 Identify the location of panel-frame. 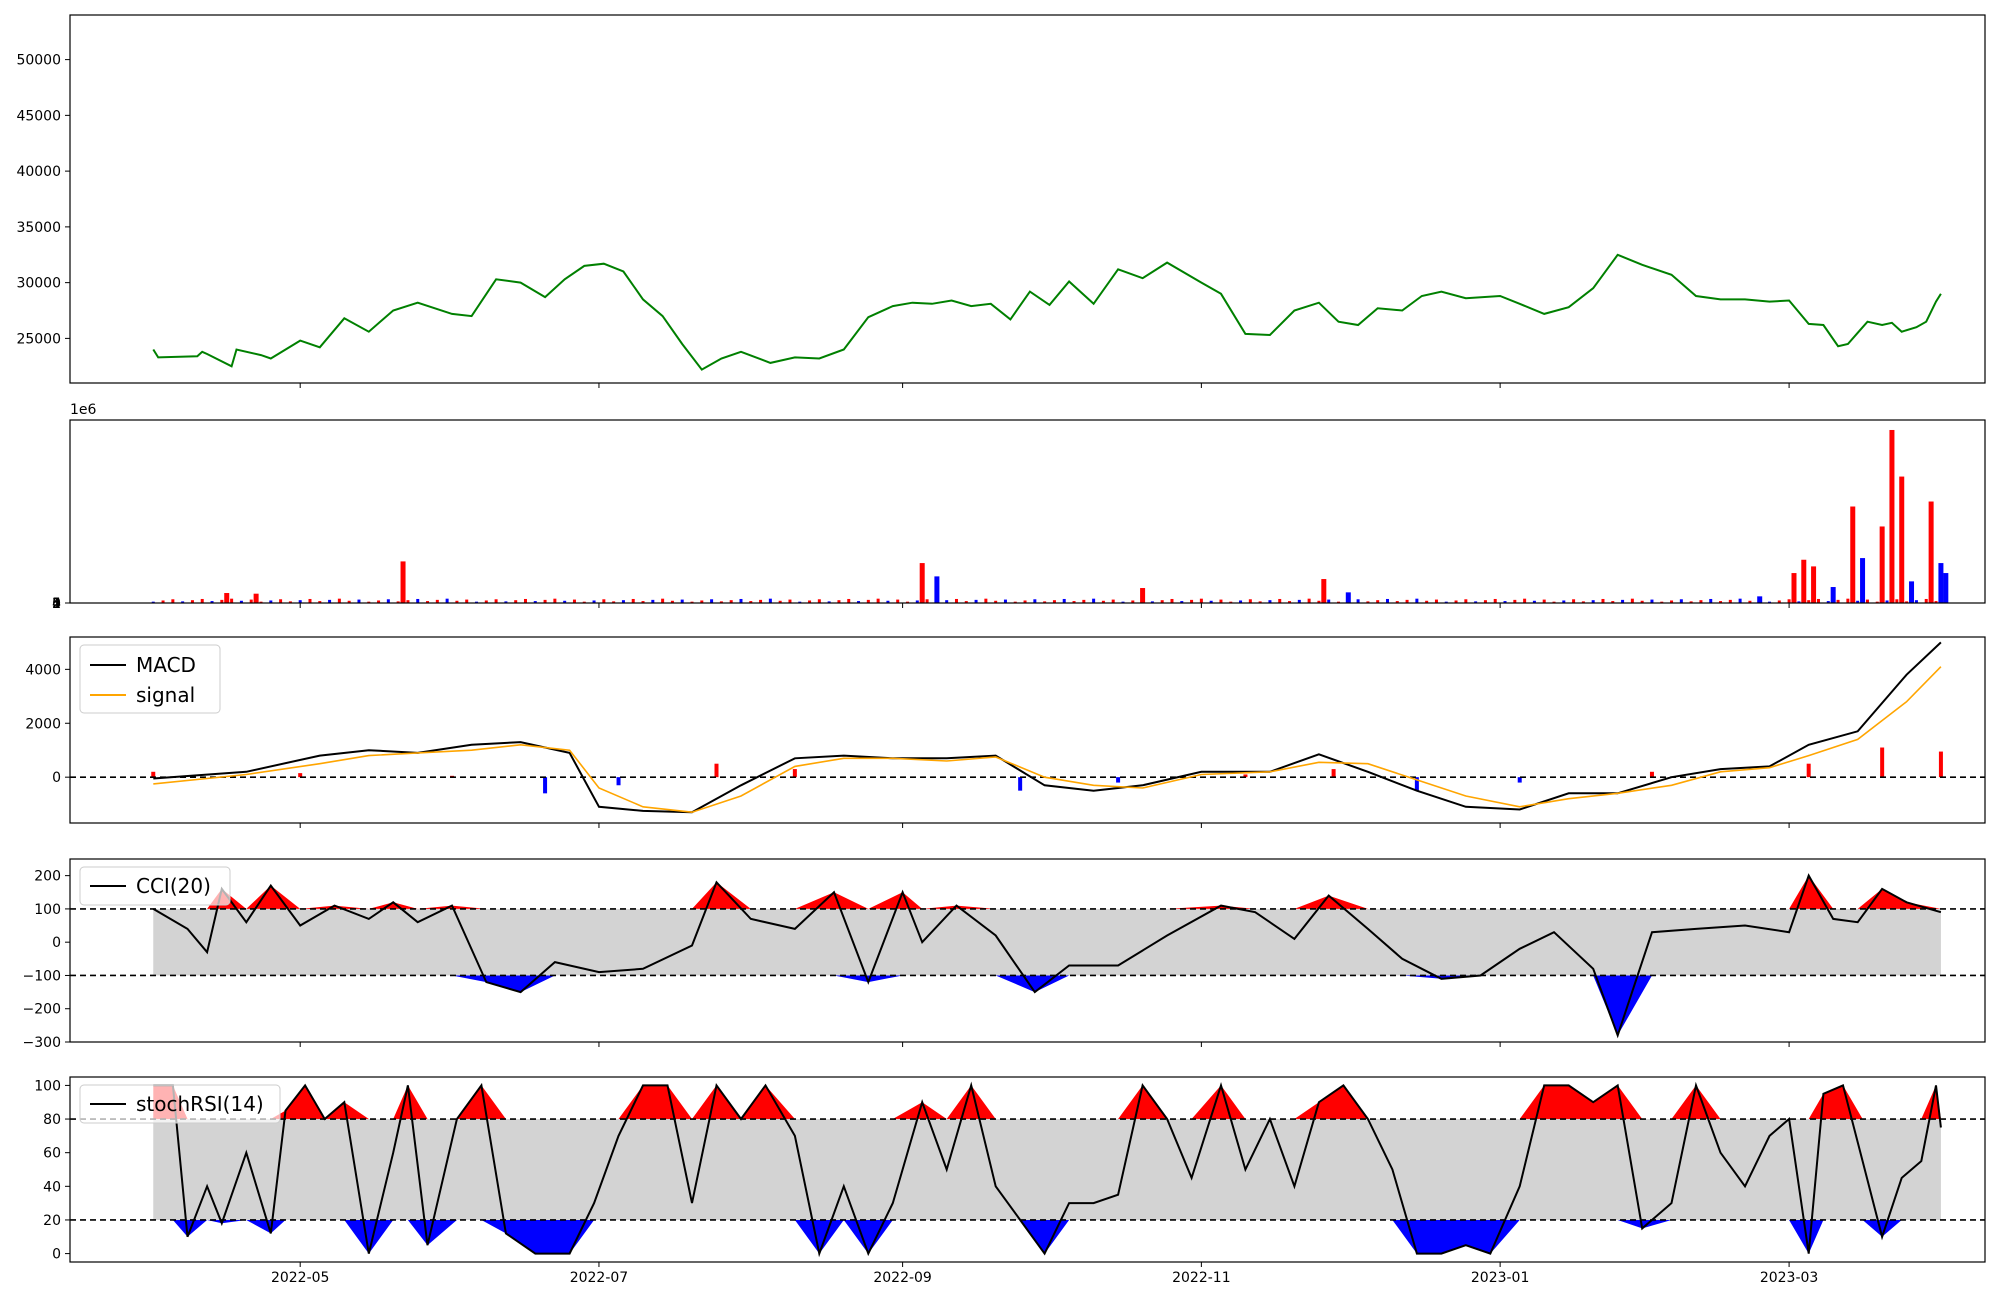
(1027, 511).